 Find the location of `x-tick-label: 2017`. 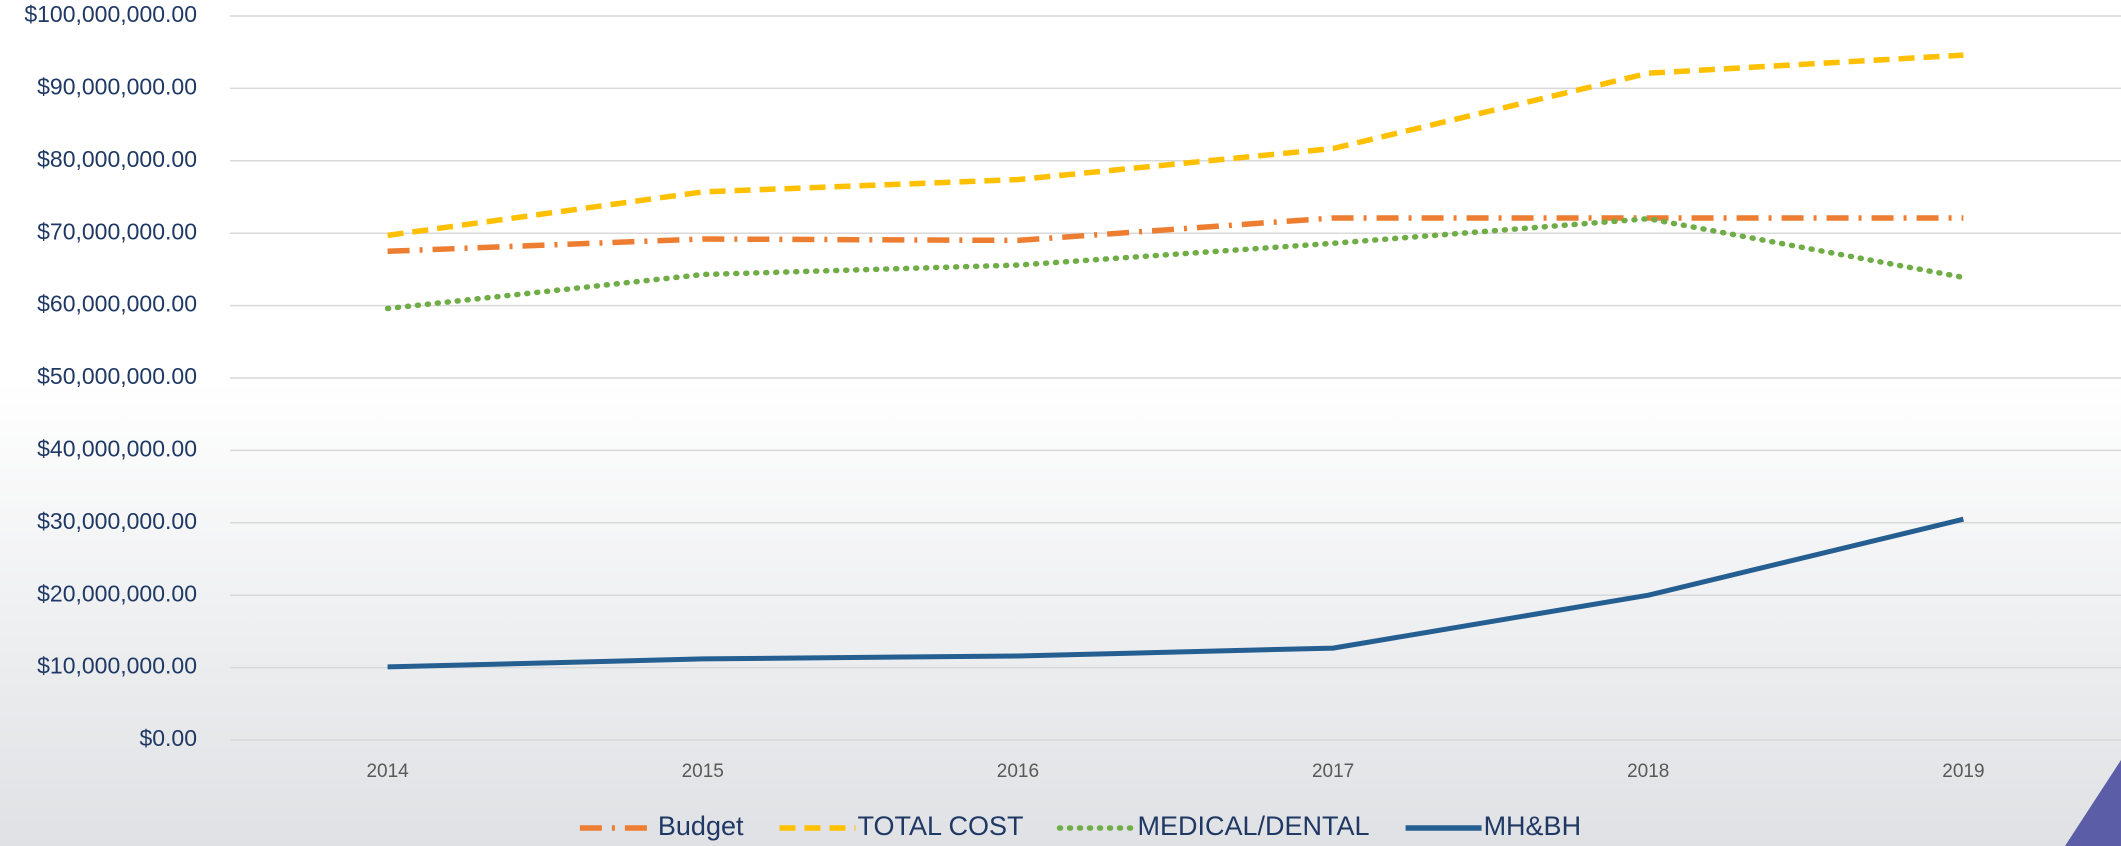

x-tick-label: 2017 is located at coordinates (1333, 771).